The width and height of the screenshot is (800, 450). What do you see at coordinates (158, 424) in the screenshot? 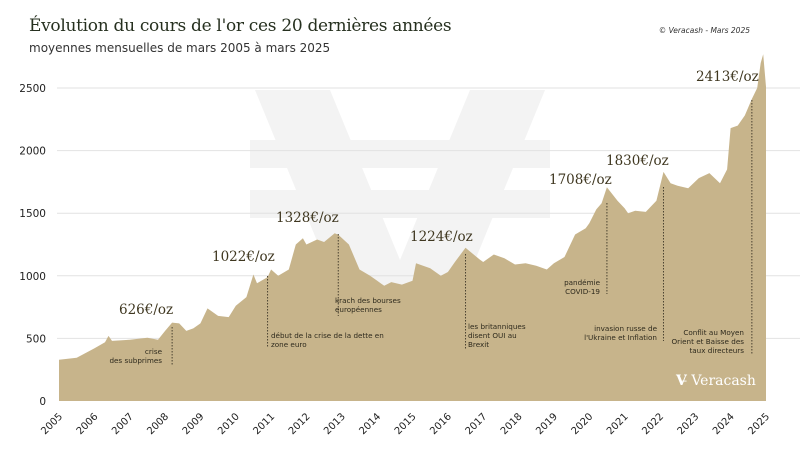
I see `x-tick-label: 2008` at bounding box center [158, 424].